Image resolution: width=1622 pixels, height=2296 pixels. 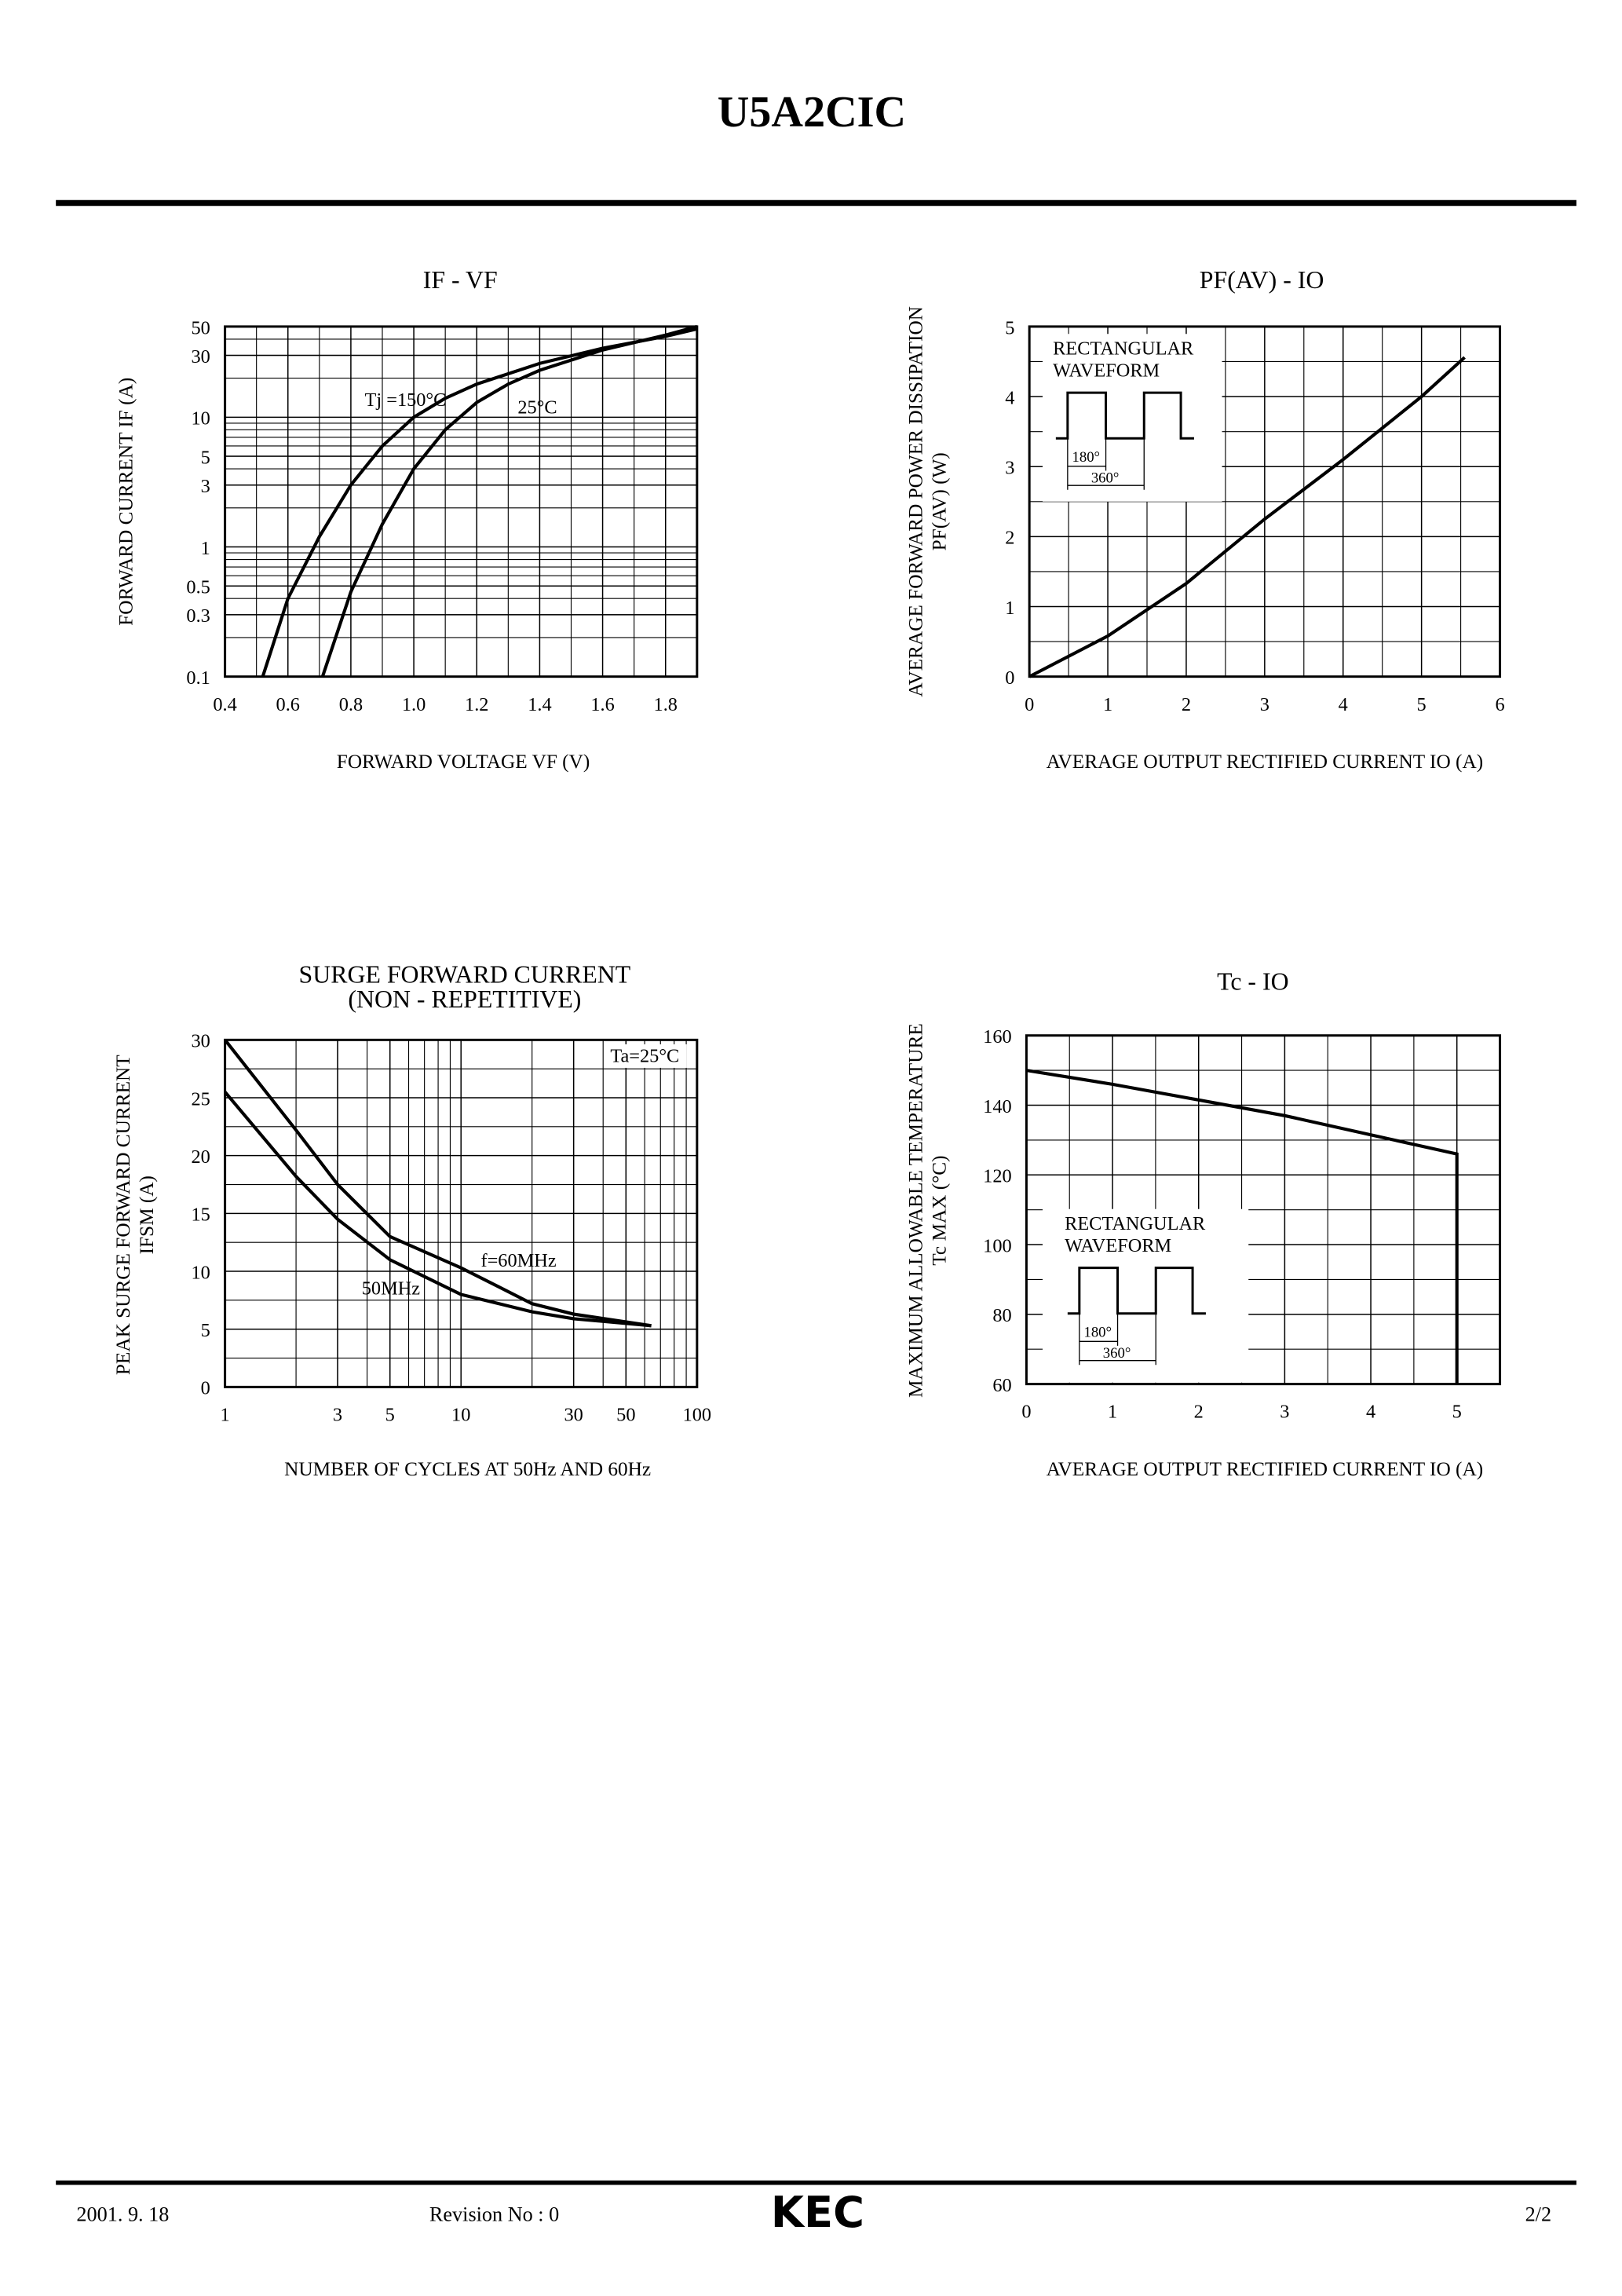 I want to click on x-tick-label: 6, so click(x=1499, y=704).